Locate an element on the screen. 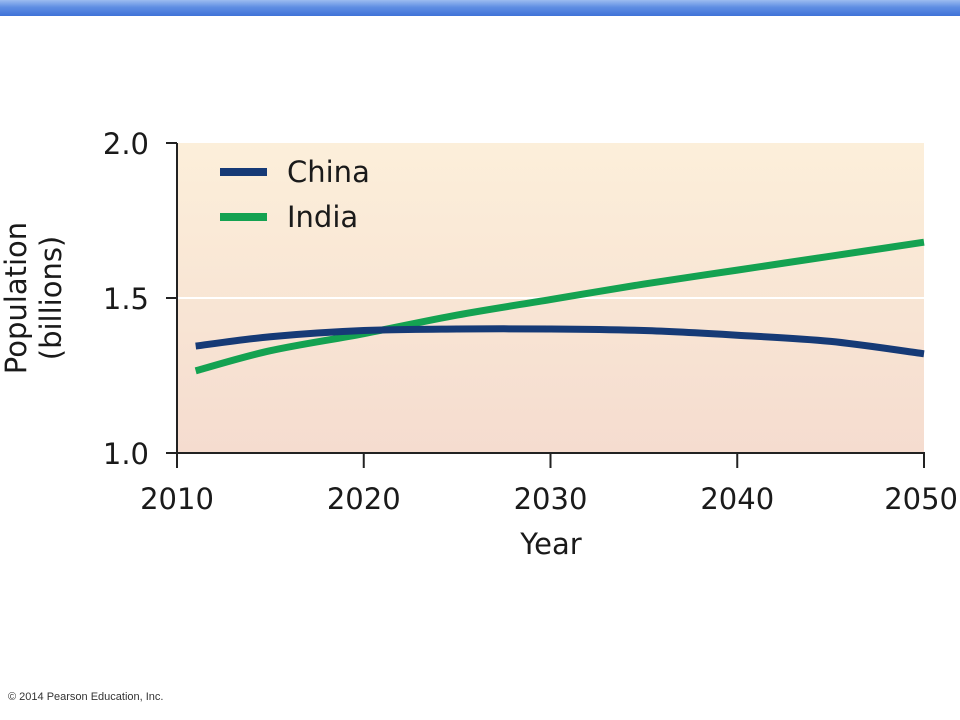  x-axis-label: Year is located at coordinates (550, 544).